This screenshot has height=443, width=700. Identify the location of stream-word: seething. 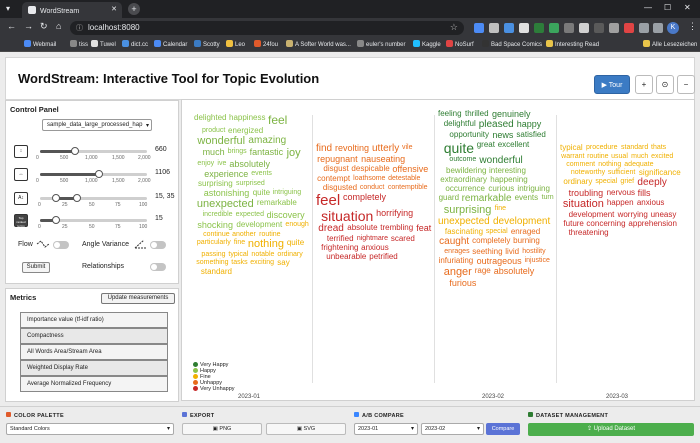
(487, 251).